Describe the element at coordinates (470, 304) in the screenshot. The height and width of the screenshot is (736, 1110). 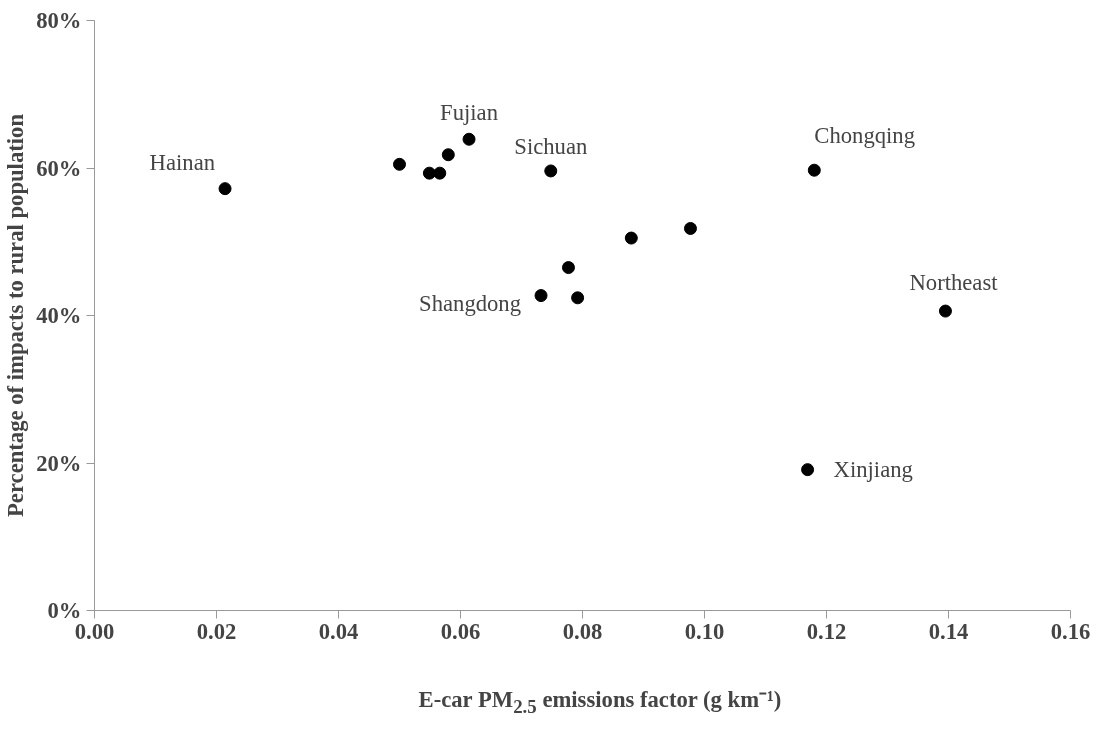
I see `annotation: Shangdong` at that location.